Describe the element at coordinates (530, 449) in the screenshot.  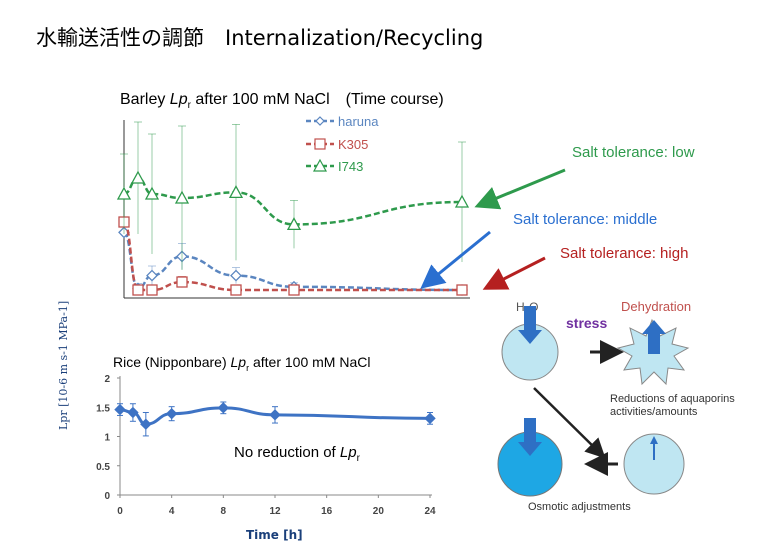
I see `water-recovery-arrow-icon` at that location.